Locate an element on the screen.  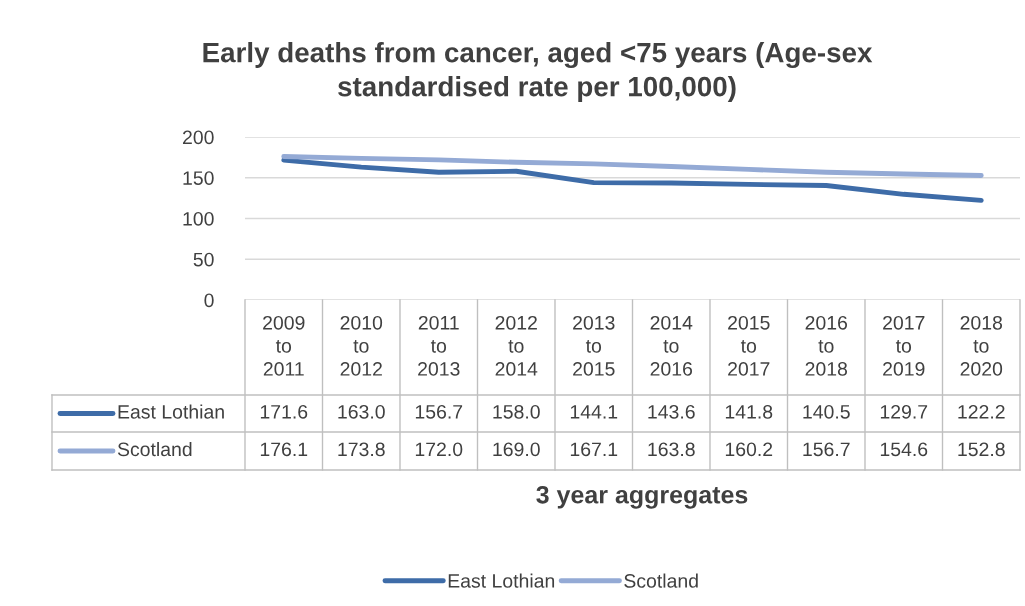
x-axis-title: 3 year aggregates is located at coordinates (642, 497).